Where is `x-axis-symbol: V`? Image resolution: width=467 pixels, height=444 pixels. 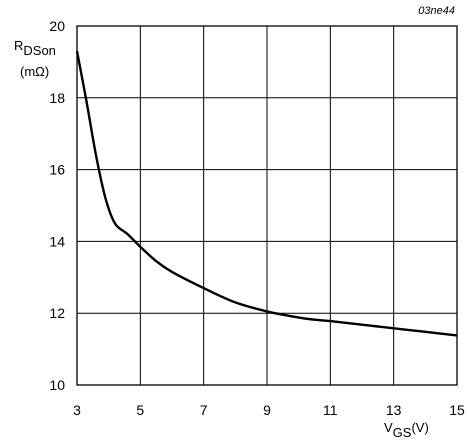 x-axis-symbol: V is located at coordinates (388, 427).